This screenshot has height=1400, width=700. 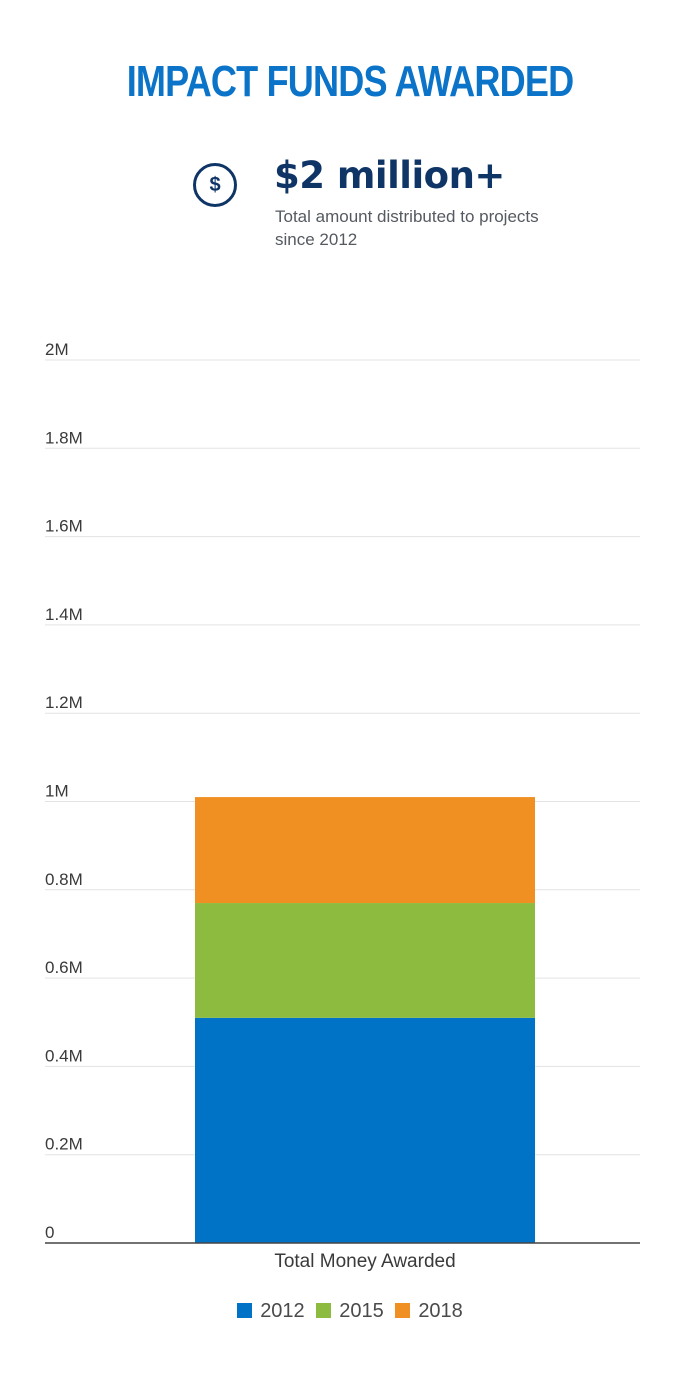 What do you see at coordinates (215, 185) in the screenshot?
I see `dollar-circle-icon: $` at bounding box center [215, 185].